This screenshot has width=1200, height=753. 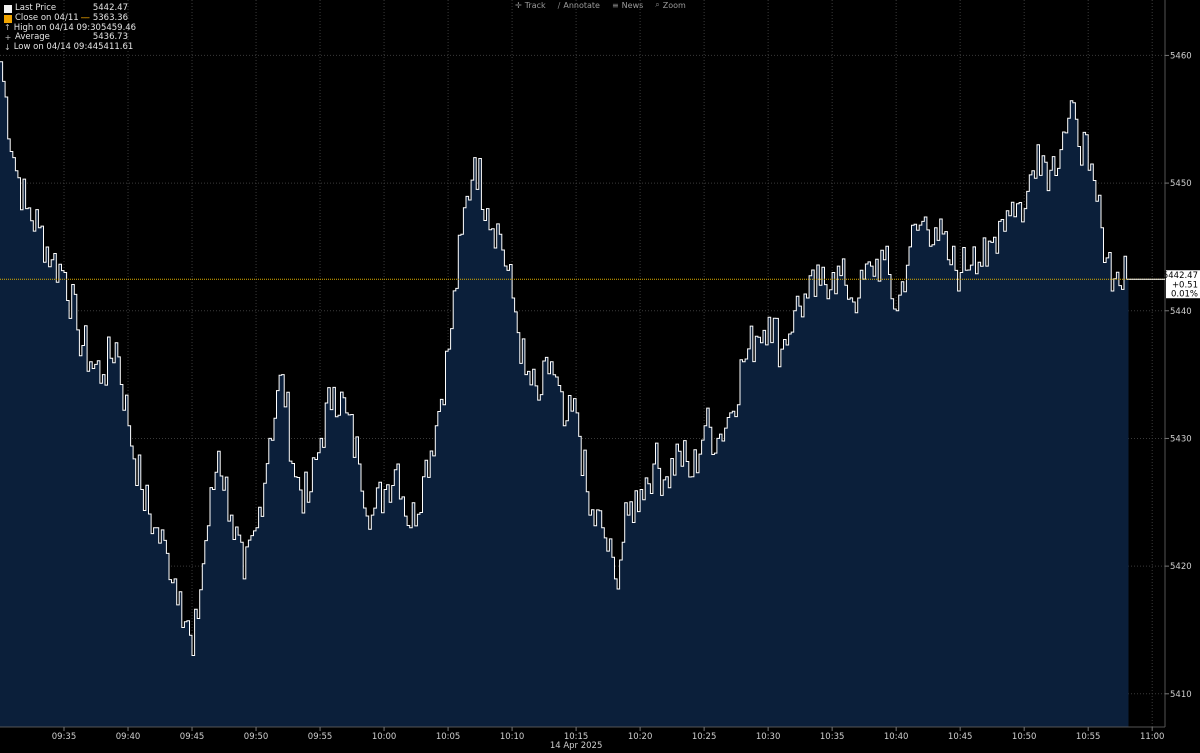 What do you see at coordinates (85, 17) in the screenshot?
I see `close-dash-marker: ----` at bounding box center [85, 17].